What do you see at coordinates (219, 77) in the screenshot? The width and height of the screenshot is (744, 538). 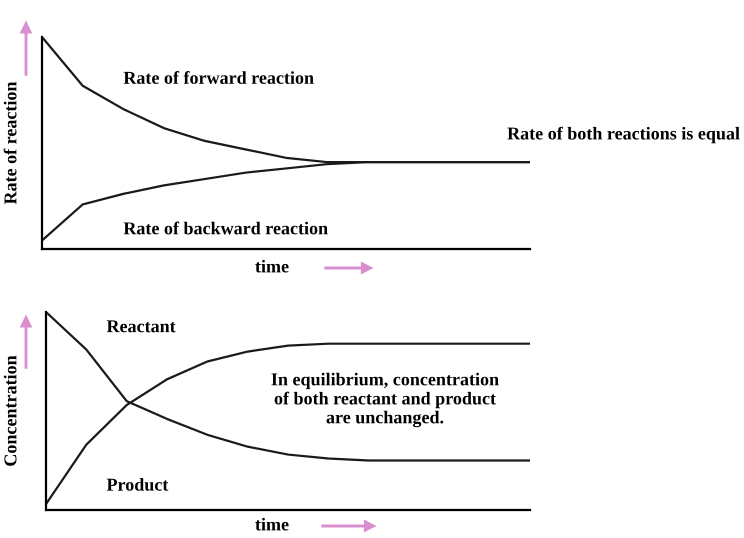 I see `series-label: Rate of forward reaction` at bounding box center [219, 77].